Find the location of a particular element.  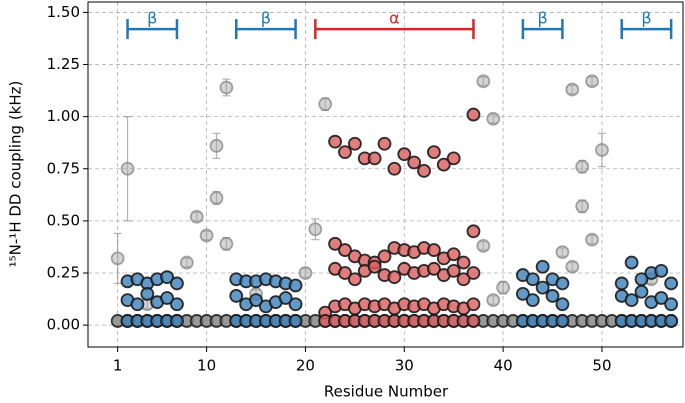

y-tick-label: 1.00 is located at coordinates (63, 116).